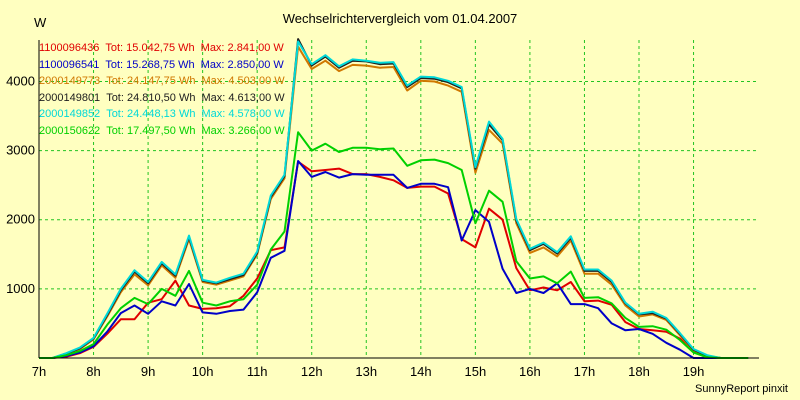  What do you see at coordinates (70, 97) in the screenshot?
I see `legend-series-name: 2000149801` at bounding box center [70, 97].